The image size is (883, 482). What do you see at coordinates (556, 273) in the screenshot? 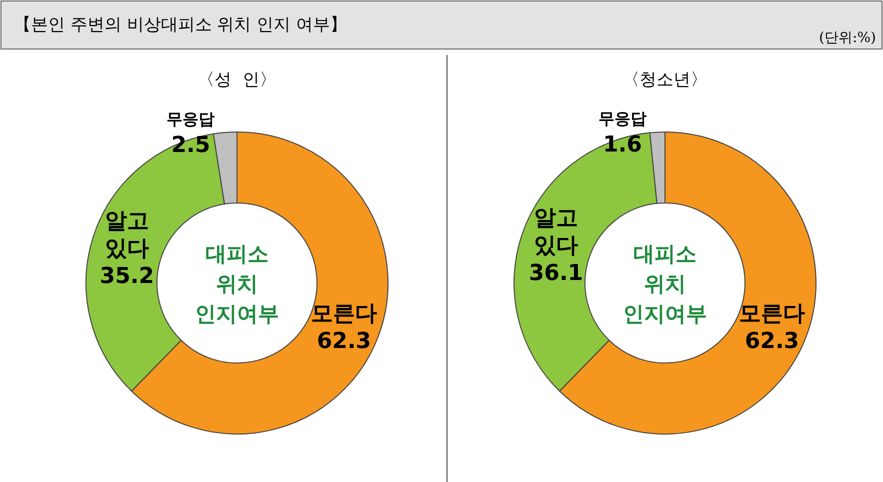
I see `data-label: 36.1` at bounding box center [556, 273].